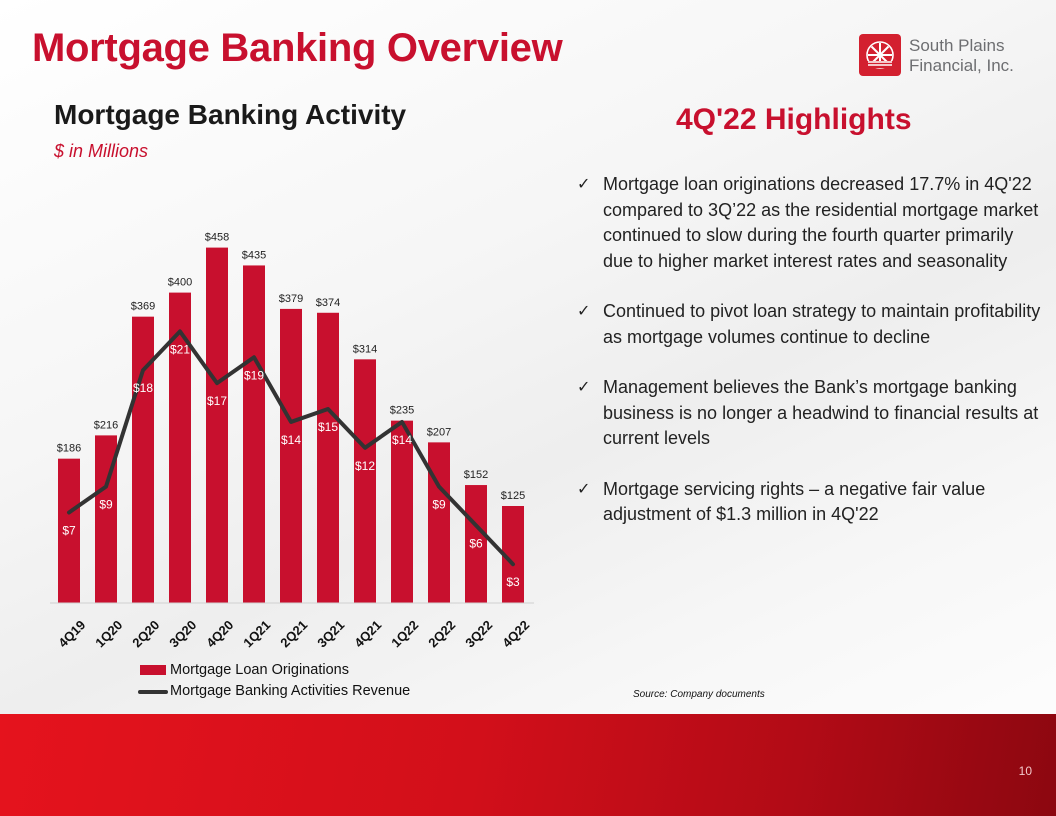 The height and width of the screenshot is (816, 1056). I want to click on bar-value-label: $369, so click(143, 307).